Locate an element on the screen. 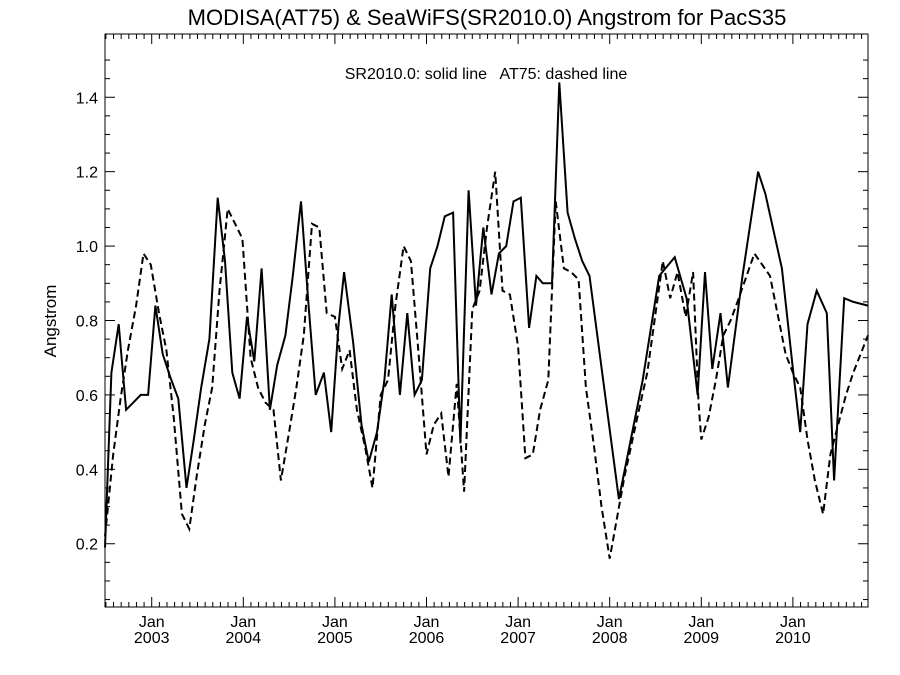 This screenshot has height=675, width=900. y-tick-label: 0.6 is located at coordinates (87, 396).